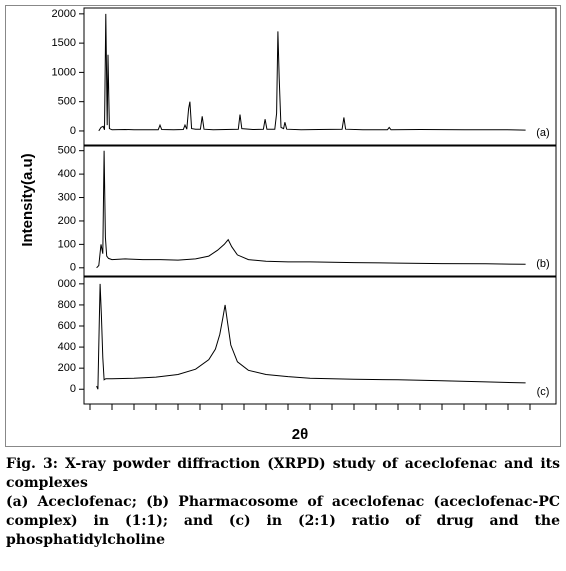  What do you see at coordinates (64, 72) in the screenshot?
I see `y-tick-label: 1000` at bounding box center [64, 72].